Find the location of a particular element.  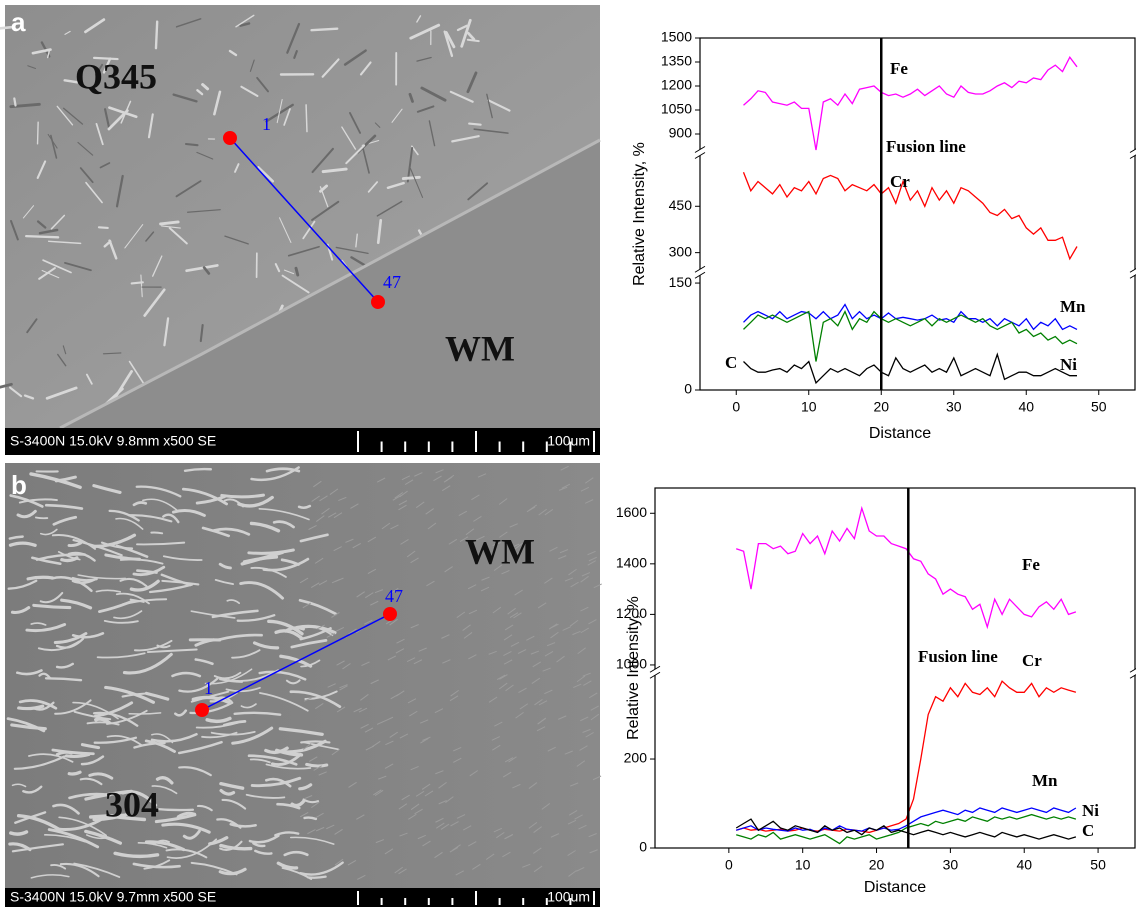

scale-text: 100um is located at coordinates (568, 897).